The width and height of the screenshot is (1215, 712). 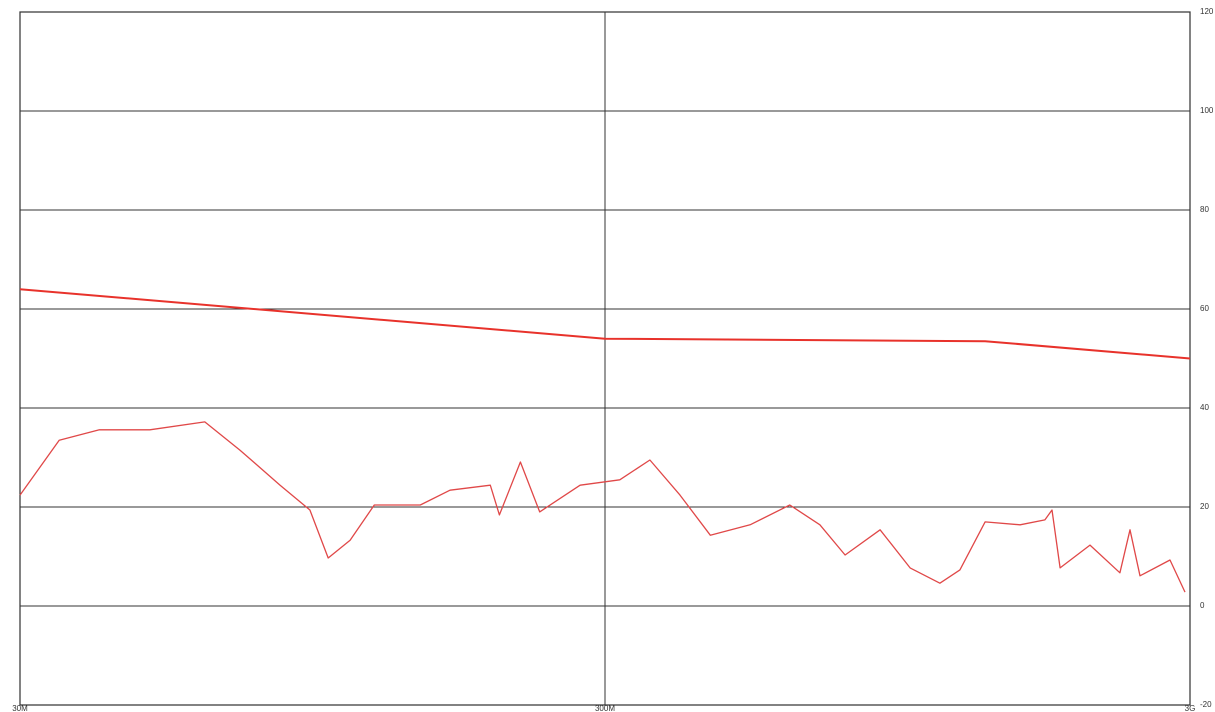 I want to click on y-tick-label: 40, so click(x=1204, y=407).